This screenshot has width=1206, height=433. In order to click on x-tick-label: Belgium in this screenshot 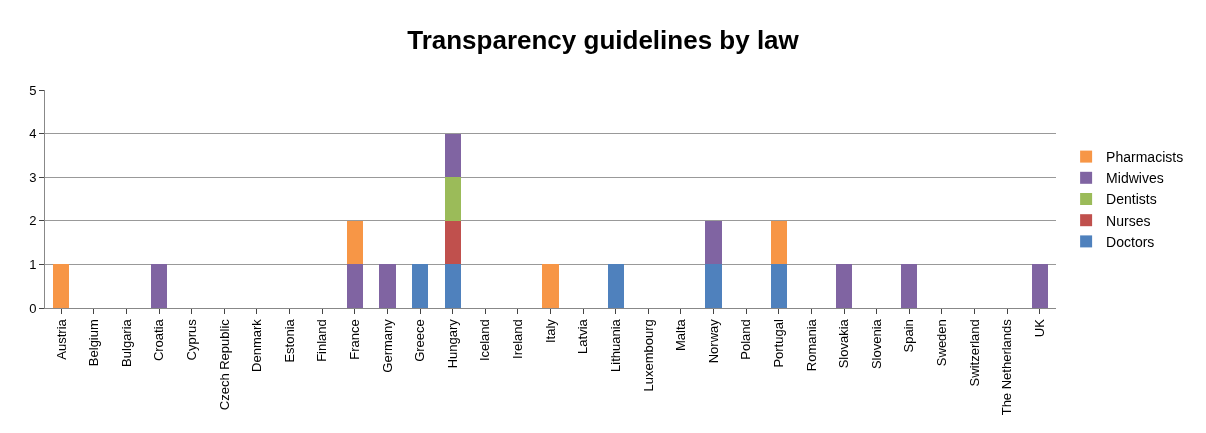, I will do `click(94, 343)`.